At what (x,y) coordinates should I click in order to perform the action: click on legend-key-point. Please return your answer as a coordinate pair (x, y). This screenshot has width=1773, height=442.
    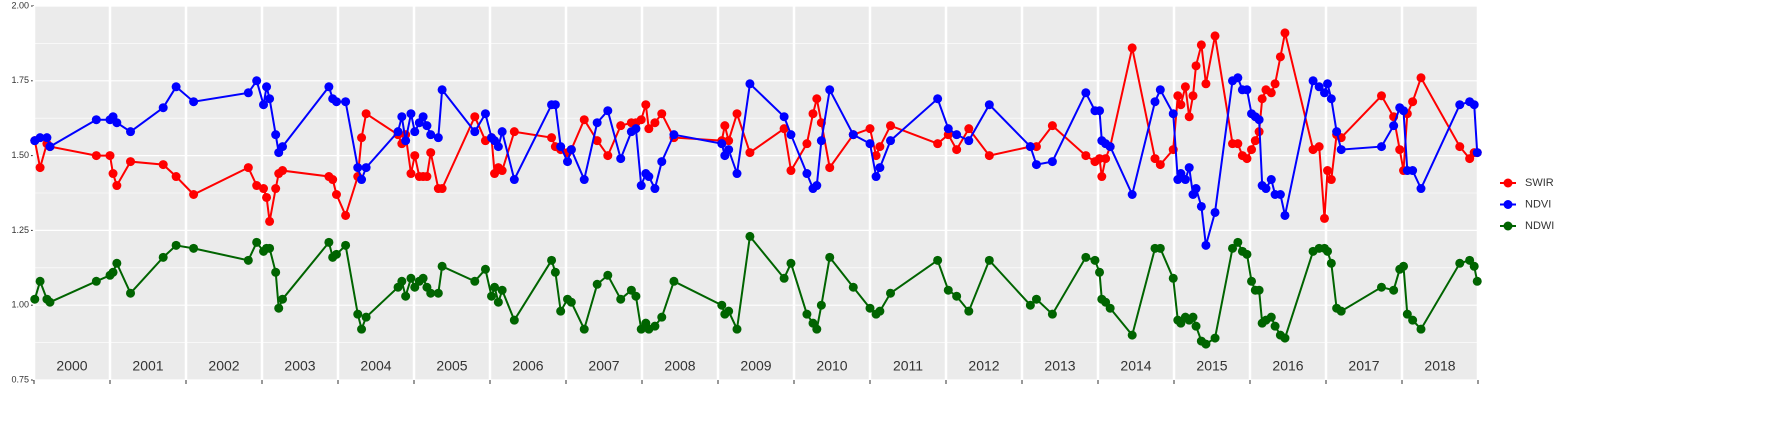
    Looking at the image, I should click on (1508, 226).